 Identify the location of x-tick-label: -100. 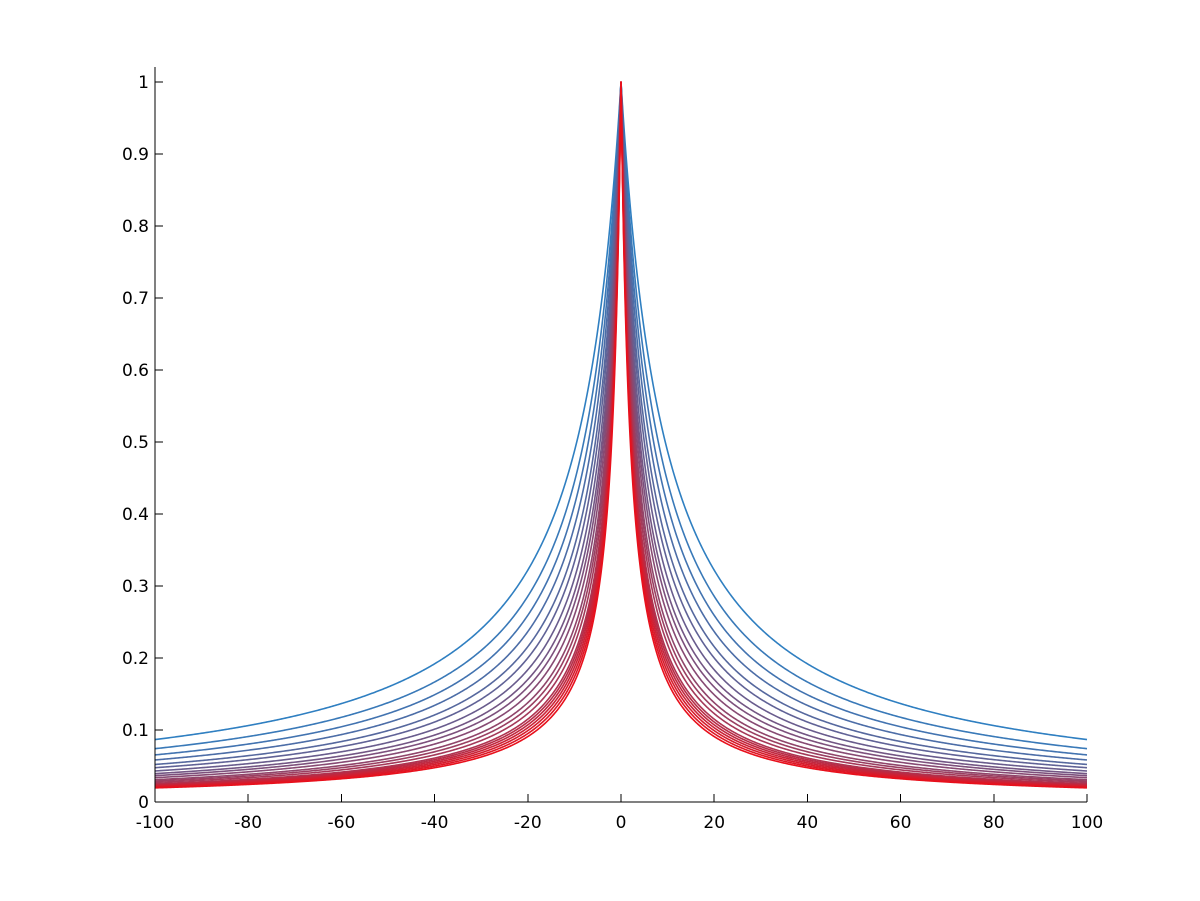
(155, 823).